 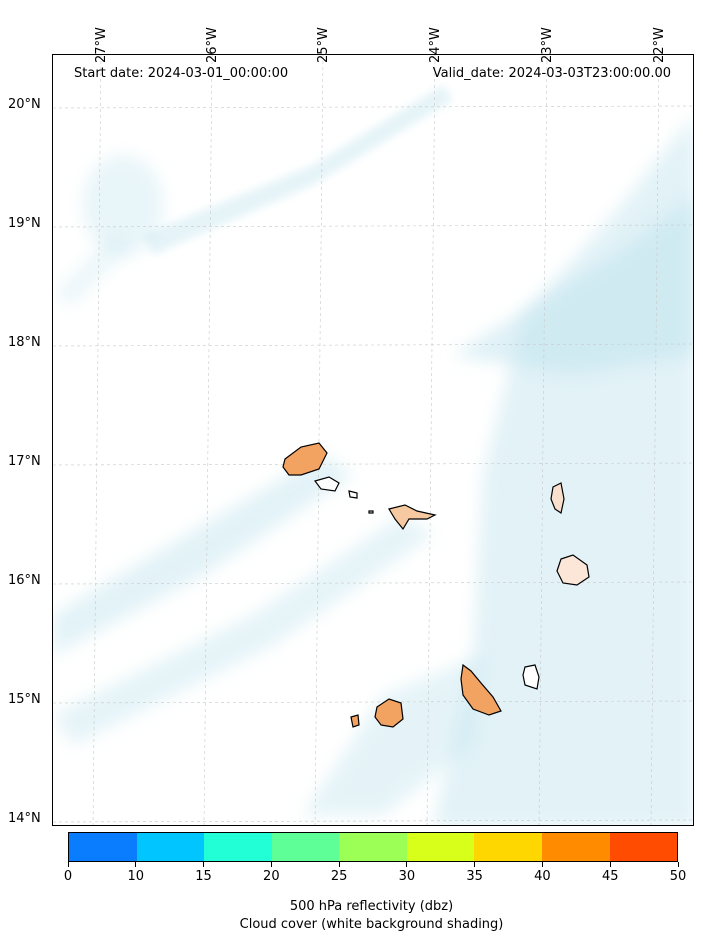 I want to click on colorbar-tick-label: 45, so click(x=610, y=876).